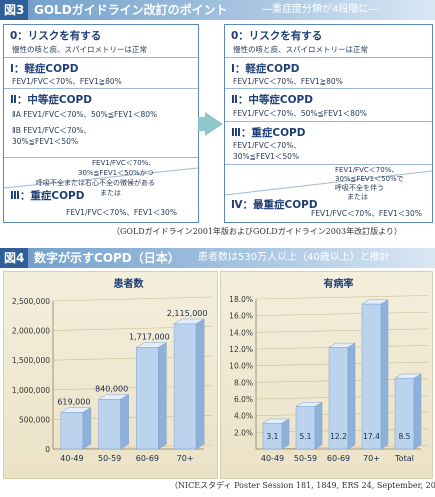 The width and height of the screenshot is (435, 497). I want to click on y-tick-label: 0, so click(47, 449).